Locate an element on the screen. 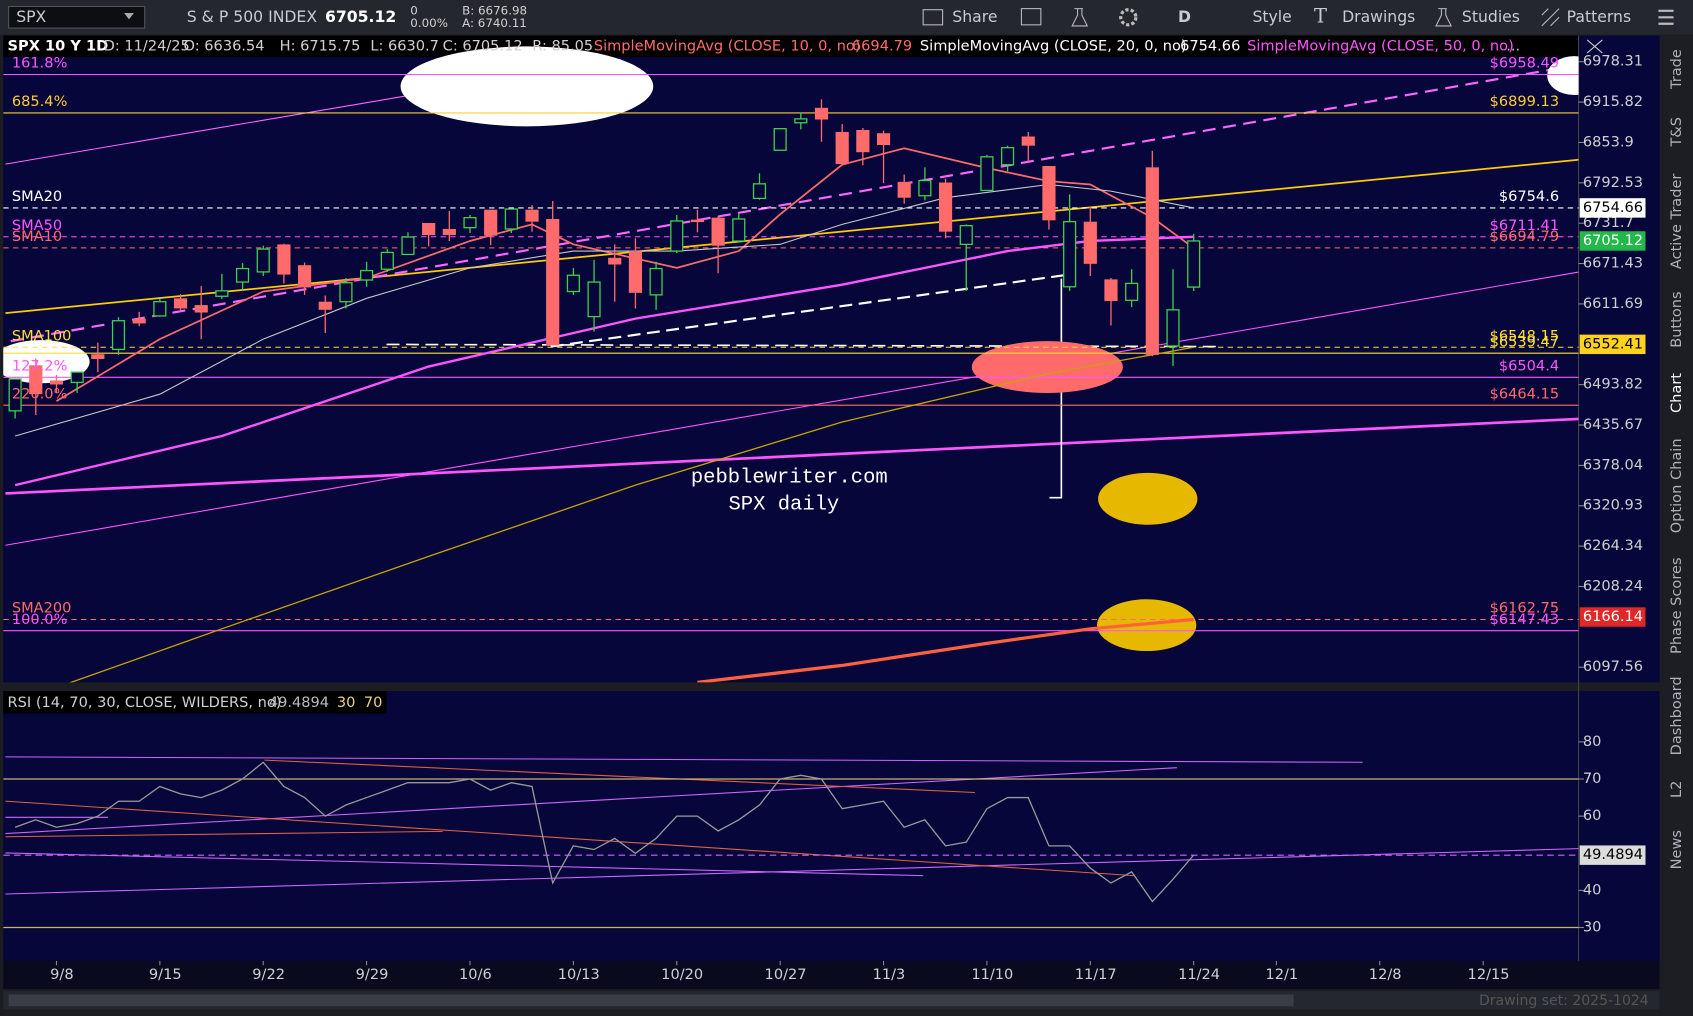 The image size is (1693, 1016). side-tab: Trade is located at coordinates (1676, 69).